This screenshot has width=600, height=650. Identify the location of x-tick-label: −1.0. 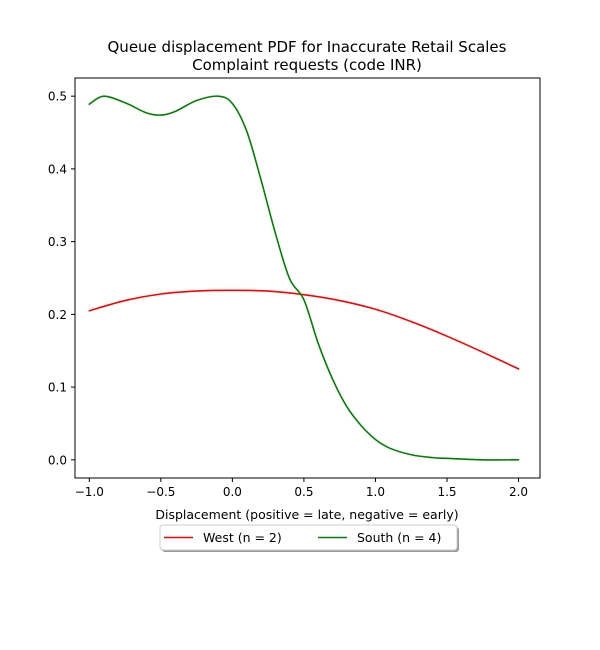
(89, 492).